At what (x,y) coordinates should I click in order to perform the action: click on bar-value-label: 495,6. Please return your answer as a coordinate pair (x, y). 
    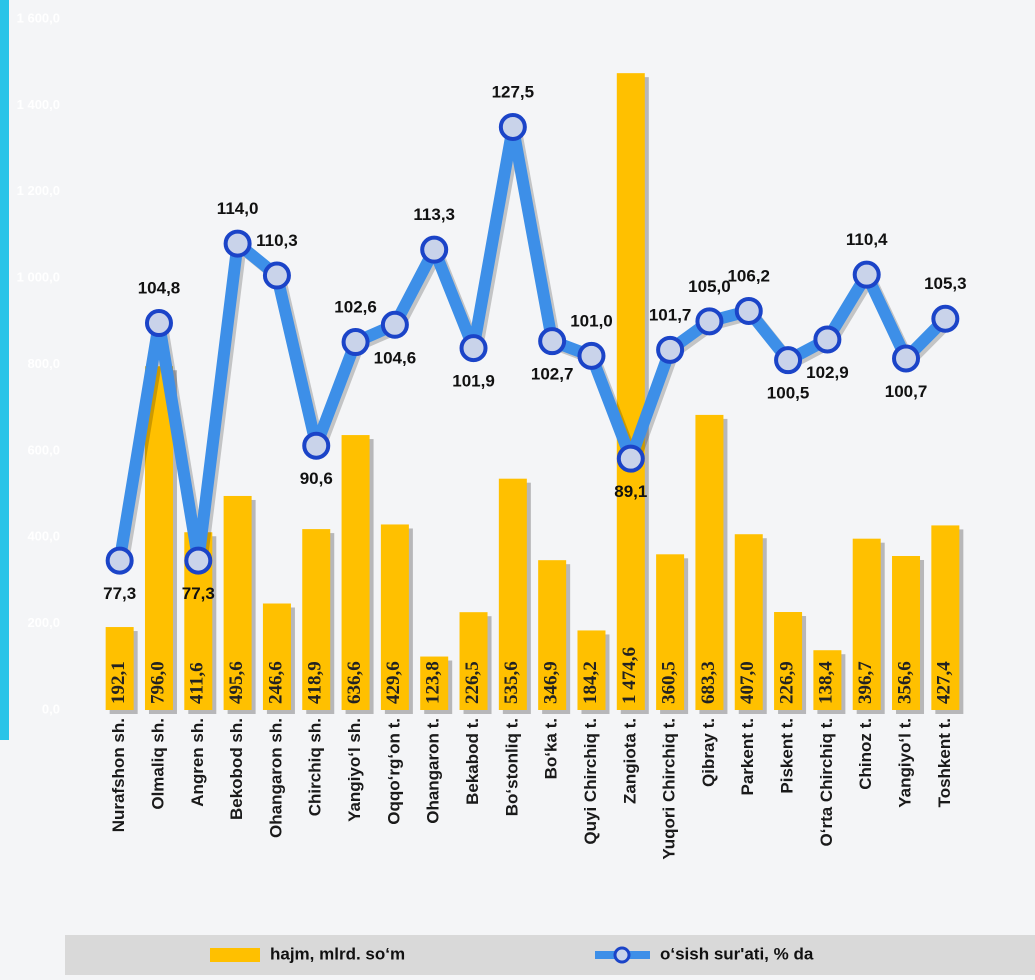
    Looking at the image, I should click on (236, 682).